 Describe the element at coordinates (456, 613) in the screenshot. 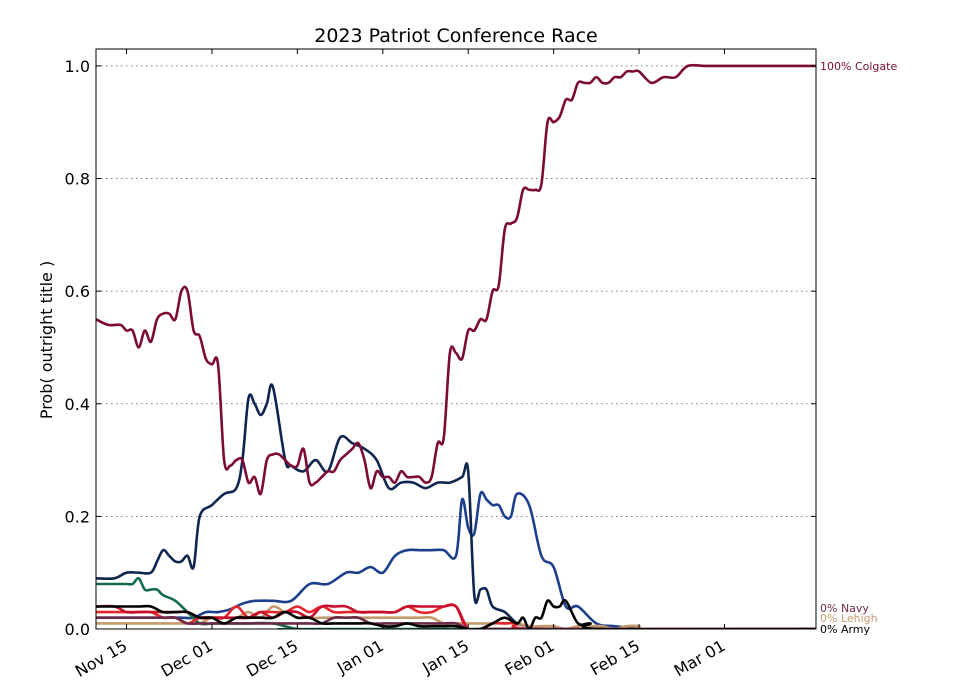

I see `series-line-army` at that location.